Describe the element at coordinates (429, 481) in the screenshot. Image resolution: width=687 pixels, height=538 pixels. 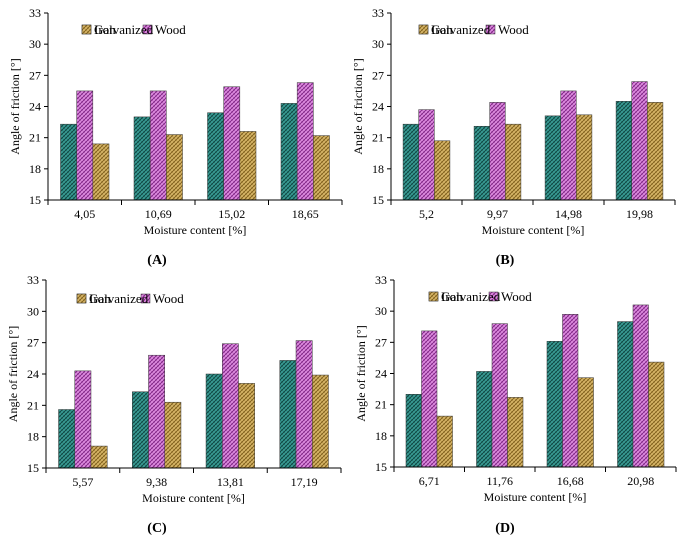
I see `x-tick-label: 6,71` at that location.